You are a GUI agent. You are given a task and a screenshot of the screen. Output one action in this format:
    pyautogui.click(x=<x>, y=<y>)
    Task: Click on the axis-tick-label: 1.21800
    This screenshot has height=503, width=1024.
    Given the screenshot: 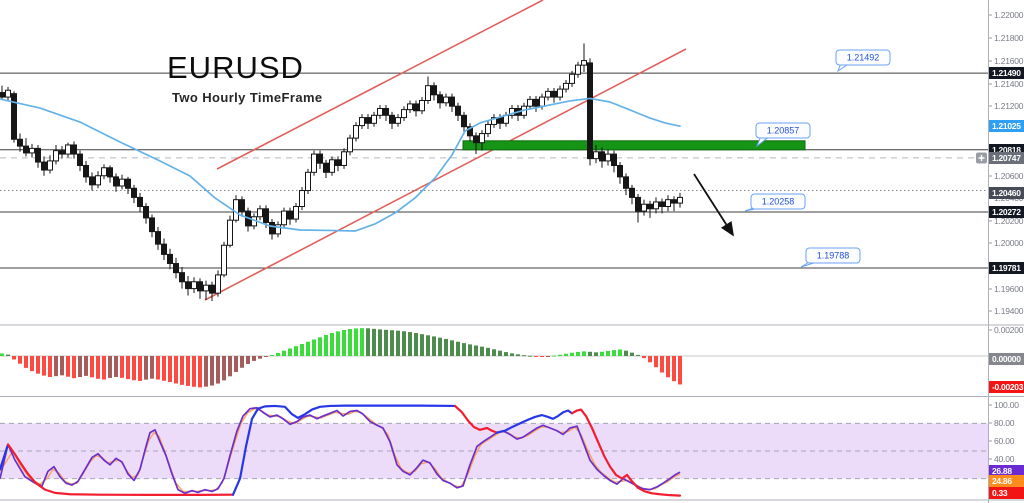 What is the action you would take?
    pyautogui.click(x=1009, y=38)
    